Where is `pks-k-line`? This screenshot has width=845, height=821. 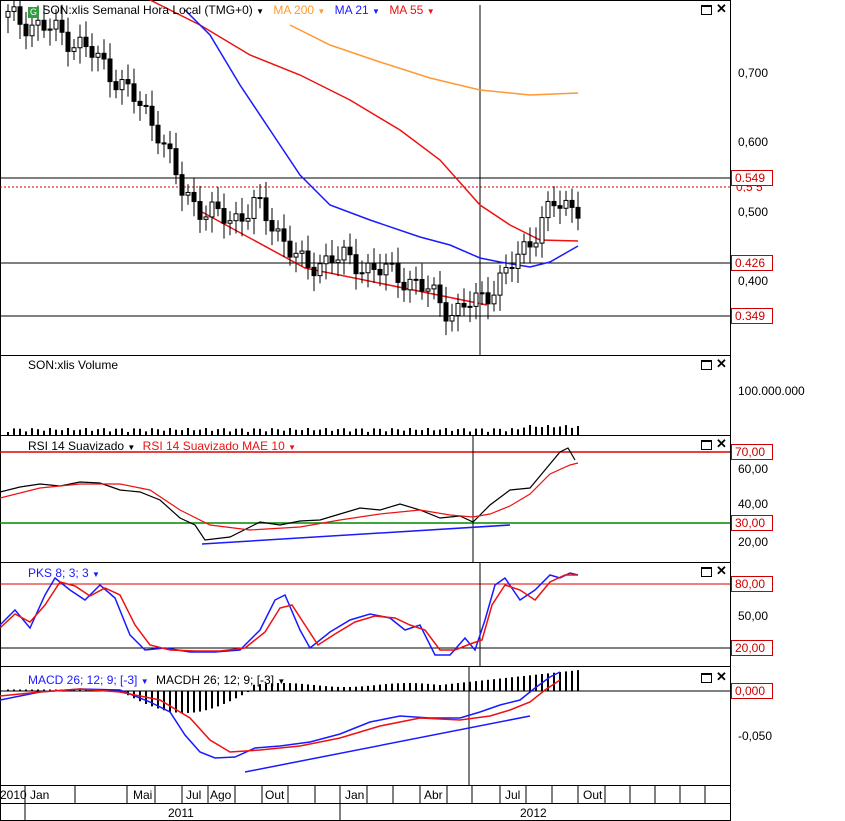
pks-k-line is located at coordinates (289, 614).